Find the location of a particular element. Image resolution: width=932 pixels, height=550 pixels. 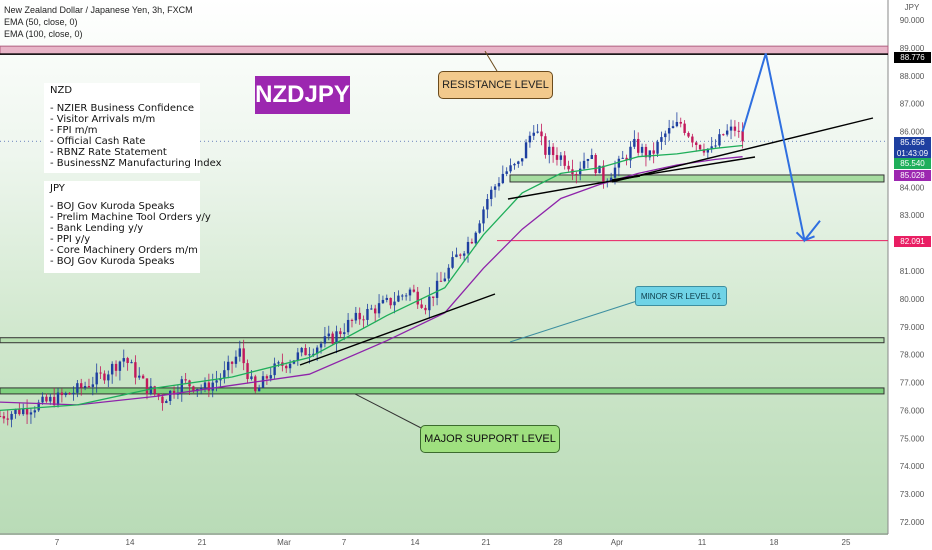

price-tick-label: 84.000 is located at coordinates (912, 187).